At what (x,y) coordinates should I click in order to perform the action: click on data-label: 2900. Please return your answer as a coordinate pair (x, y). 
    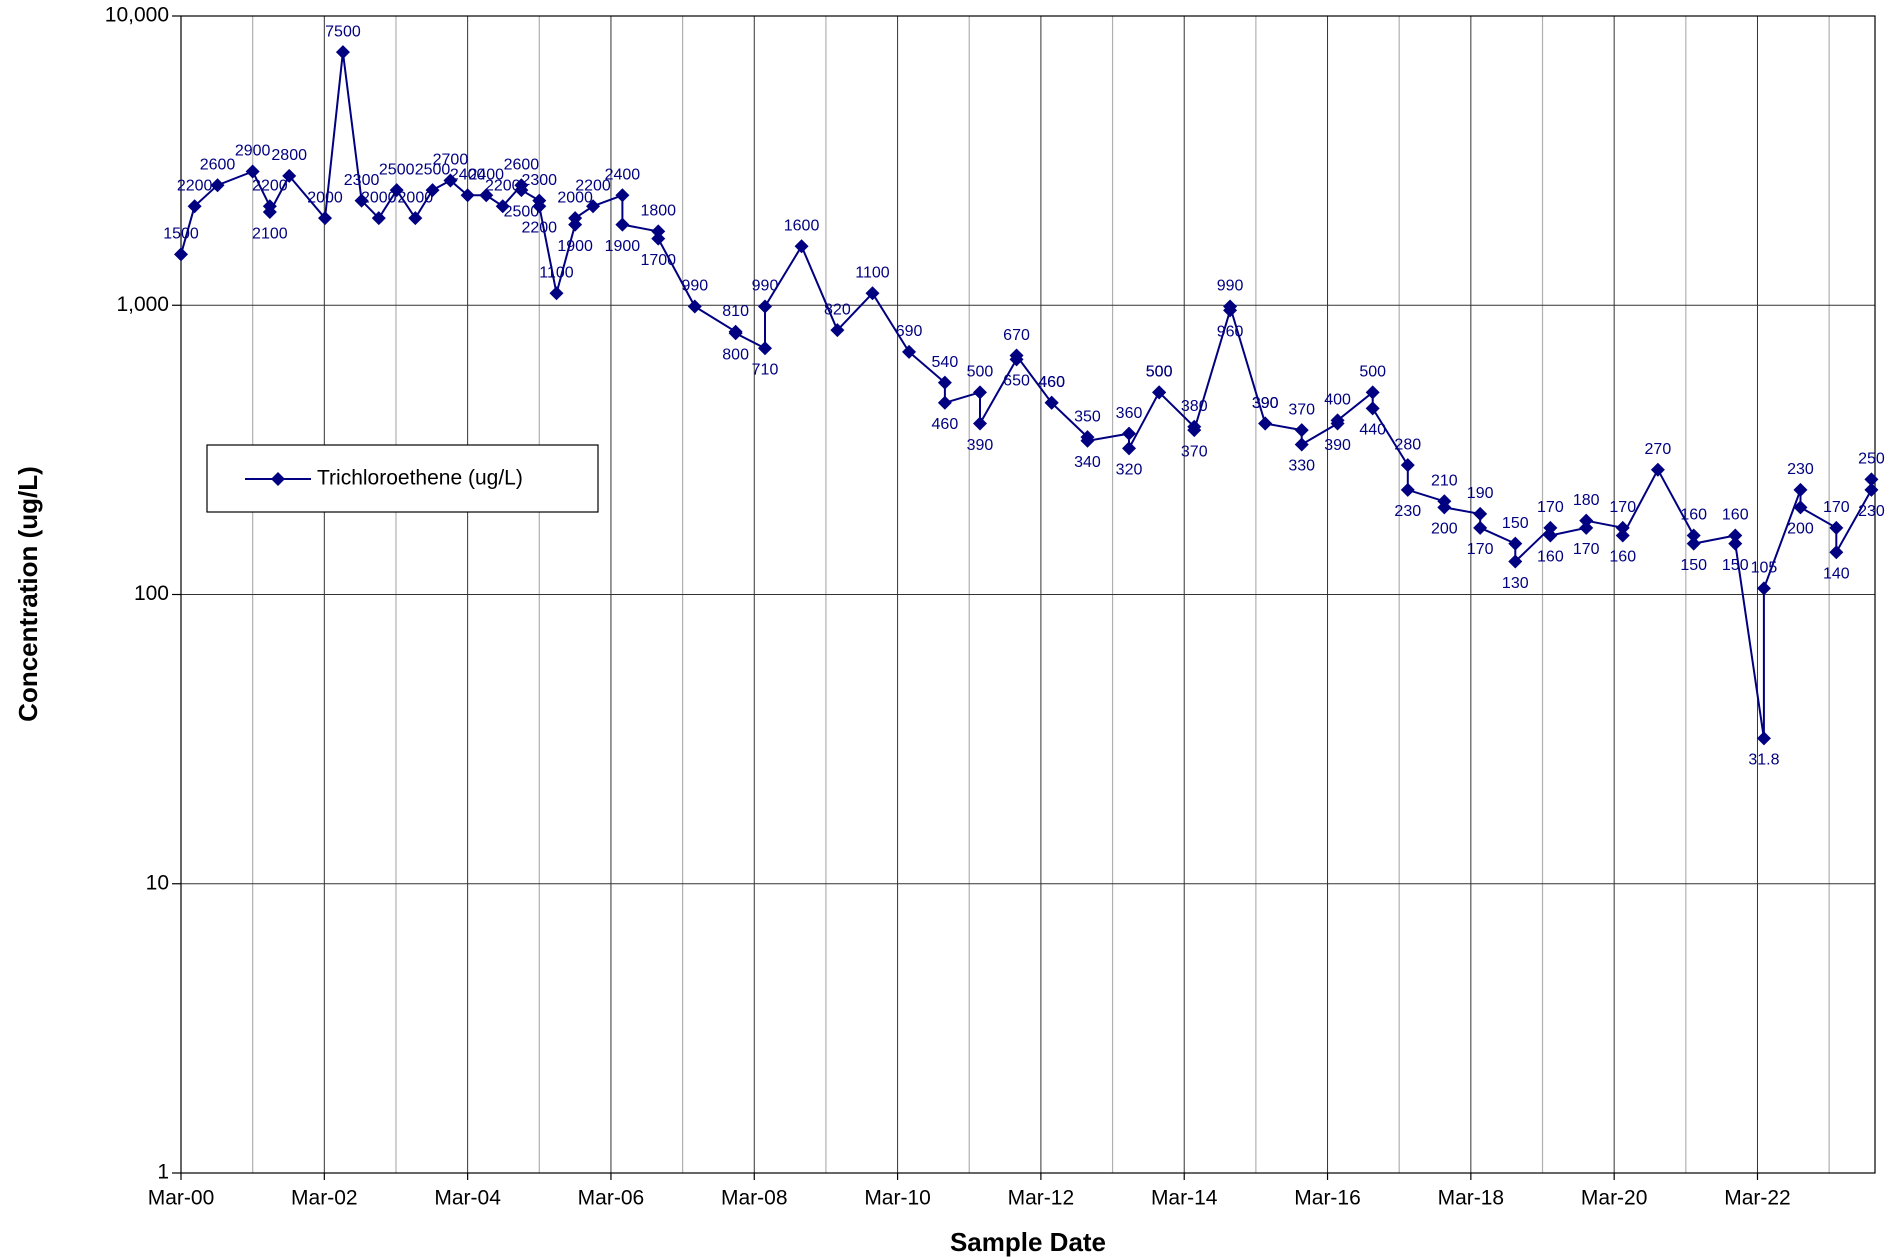
    Looking at the image, I should click on (253, 151).